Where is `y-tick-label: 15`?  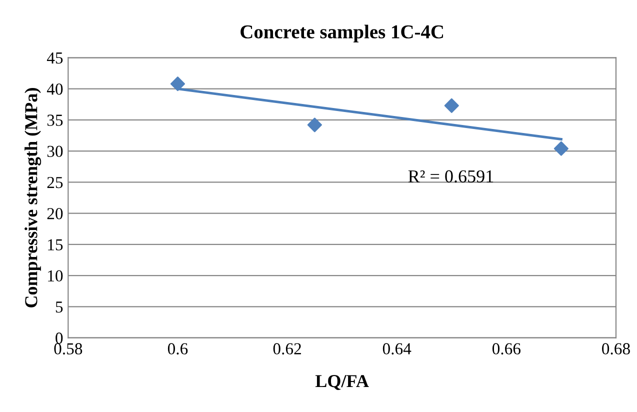 y-tick-label: 15 is located at coordinates (55, 244).